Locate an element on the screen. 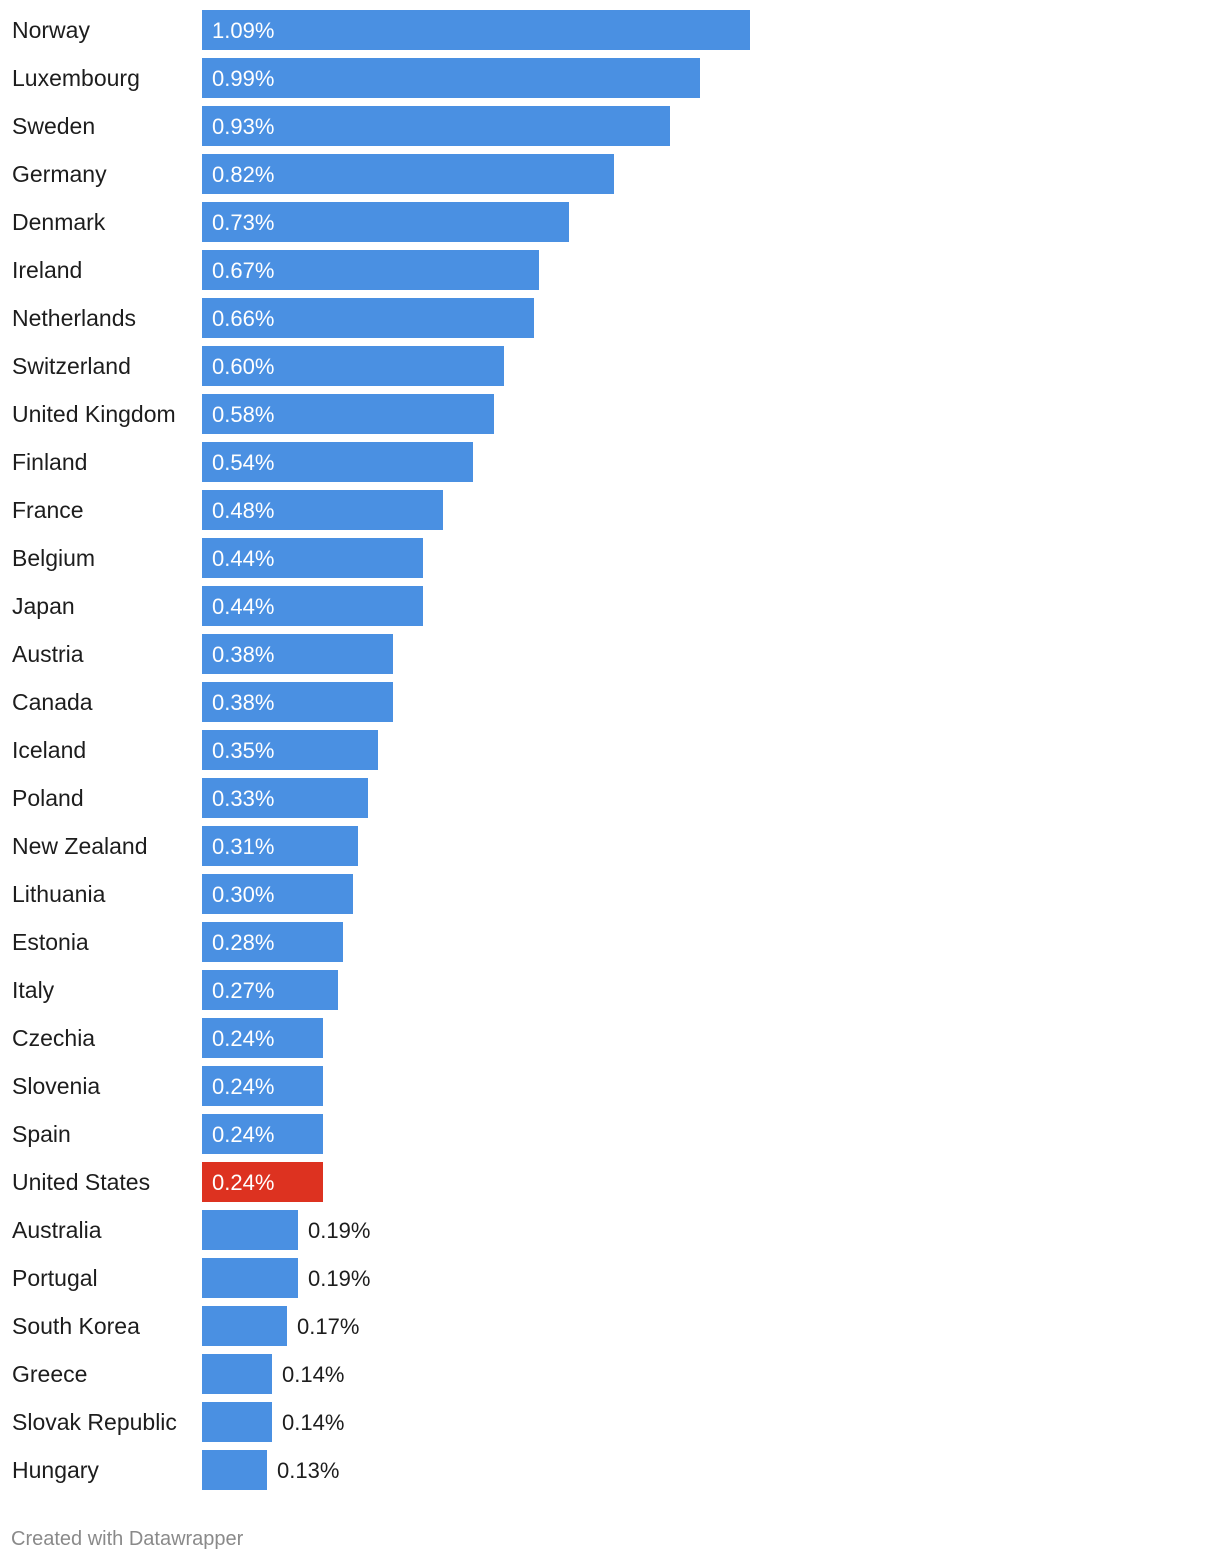 This screenshot has width=1220, height=1566. category-label: Lithuania is located at coordinates (59, 894).